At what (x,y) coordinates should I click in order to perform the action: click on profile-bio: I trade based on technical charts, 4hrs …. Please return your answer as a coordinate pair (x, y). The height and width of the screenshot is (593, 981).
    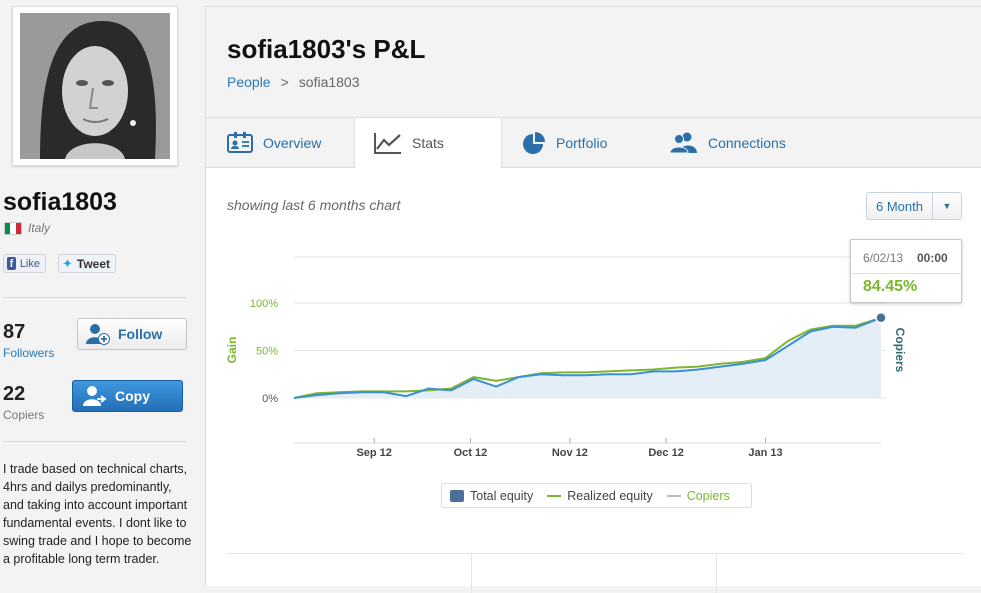
    Looking at the image, I should click on (97, 514).